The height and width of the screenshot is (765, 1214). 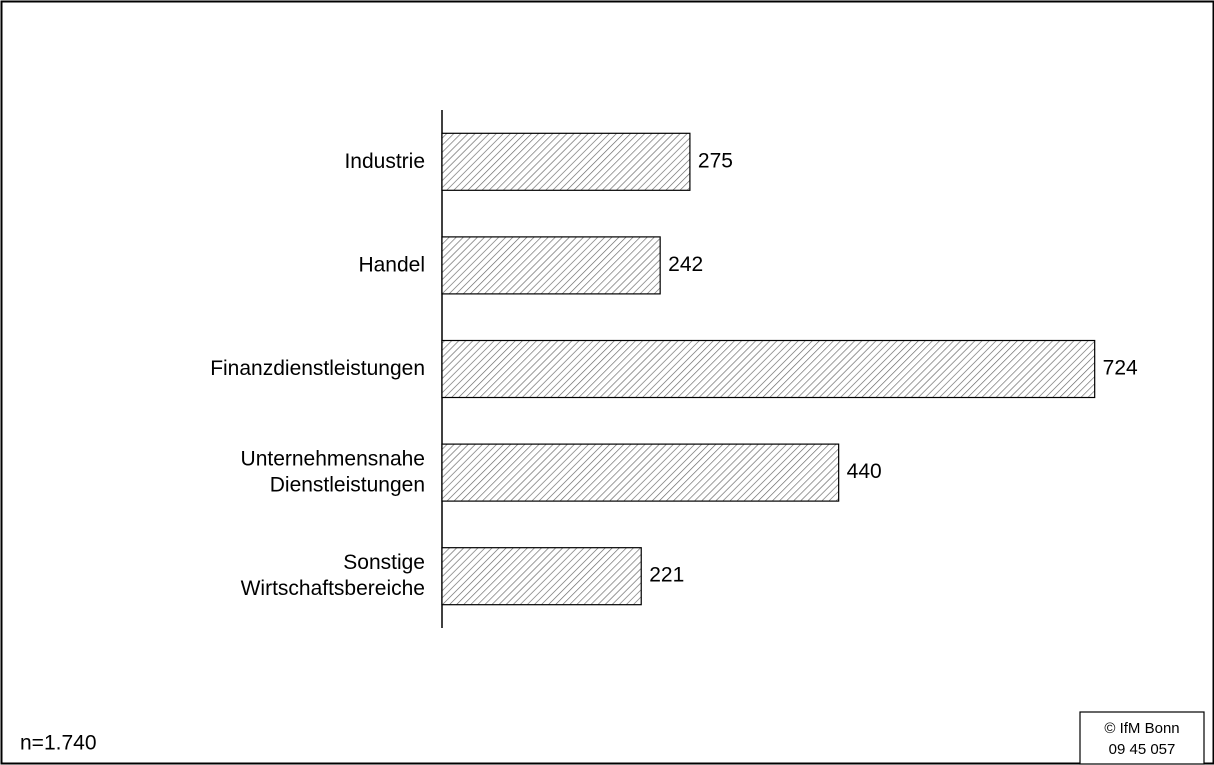 What do you see at coordinates (333, 575) in the screenshot?
I see `category-label: Sonstige Wirtschaftsbereiche` at bounding box center [333, 575].